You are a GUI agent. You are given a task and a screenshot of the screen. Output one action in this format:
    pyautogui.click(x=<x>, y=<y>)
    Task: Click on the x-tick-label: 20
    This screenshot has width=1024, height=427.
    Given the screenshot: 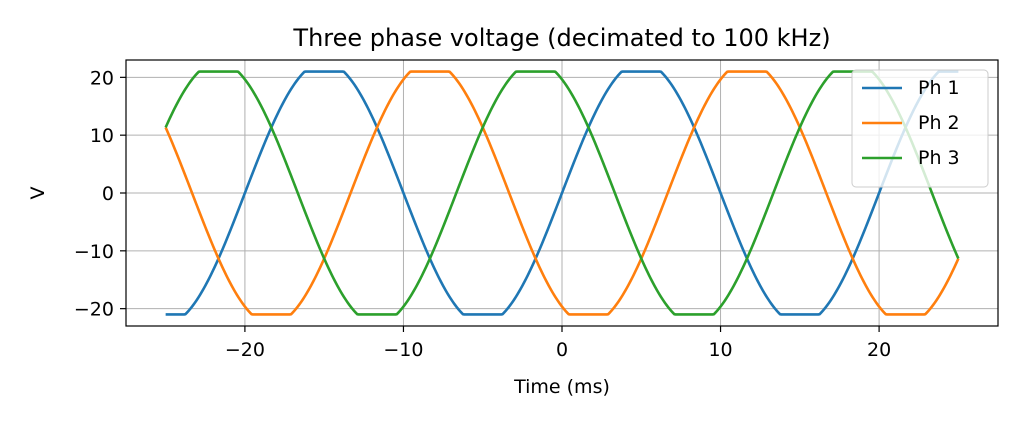 What is the action you would take?
    pyautogui.click(x=879, y=350)
    